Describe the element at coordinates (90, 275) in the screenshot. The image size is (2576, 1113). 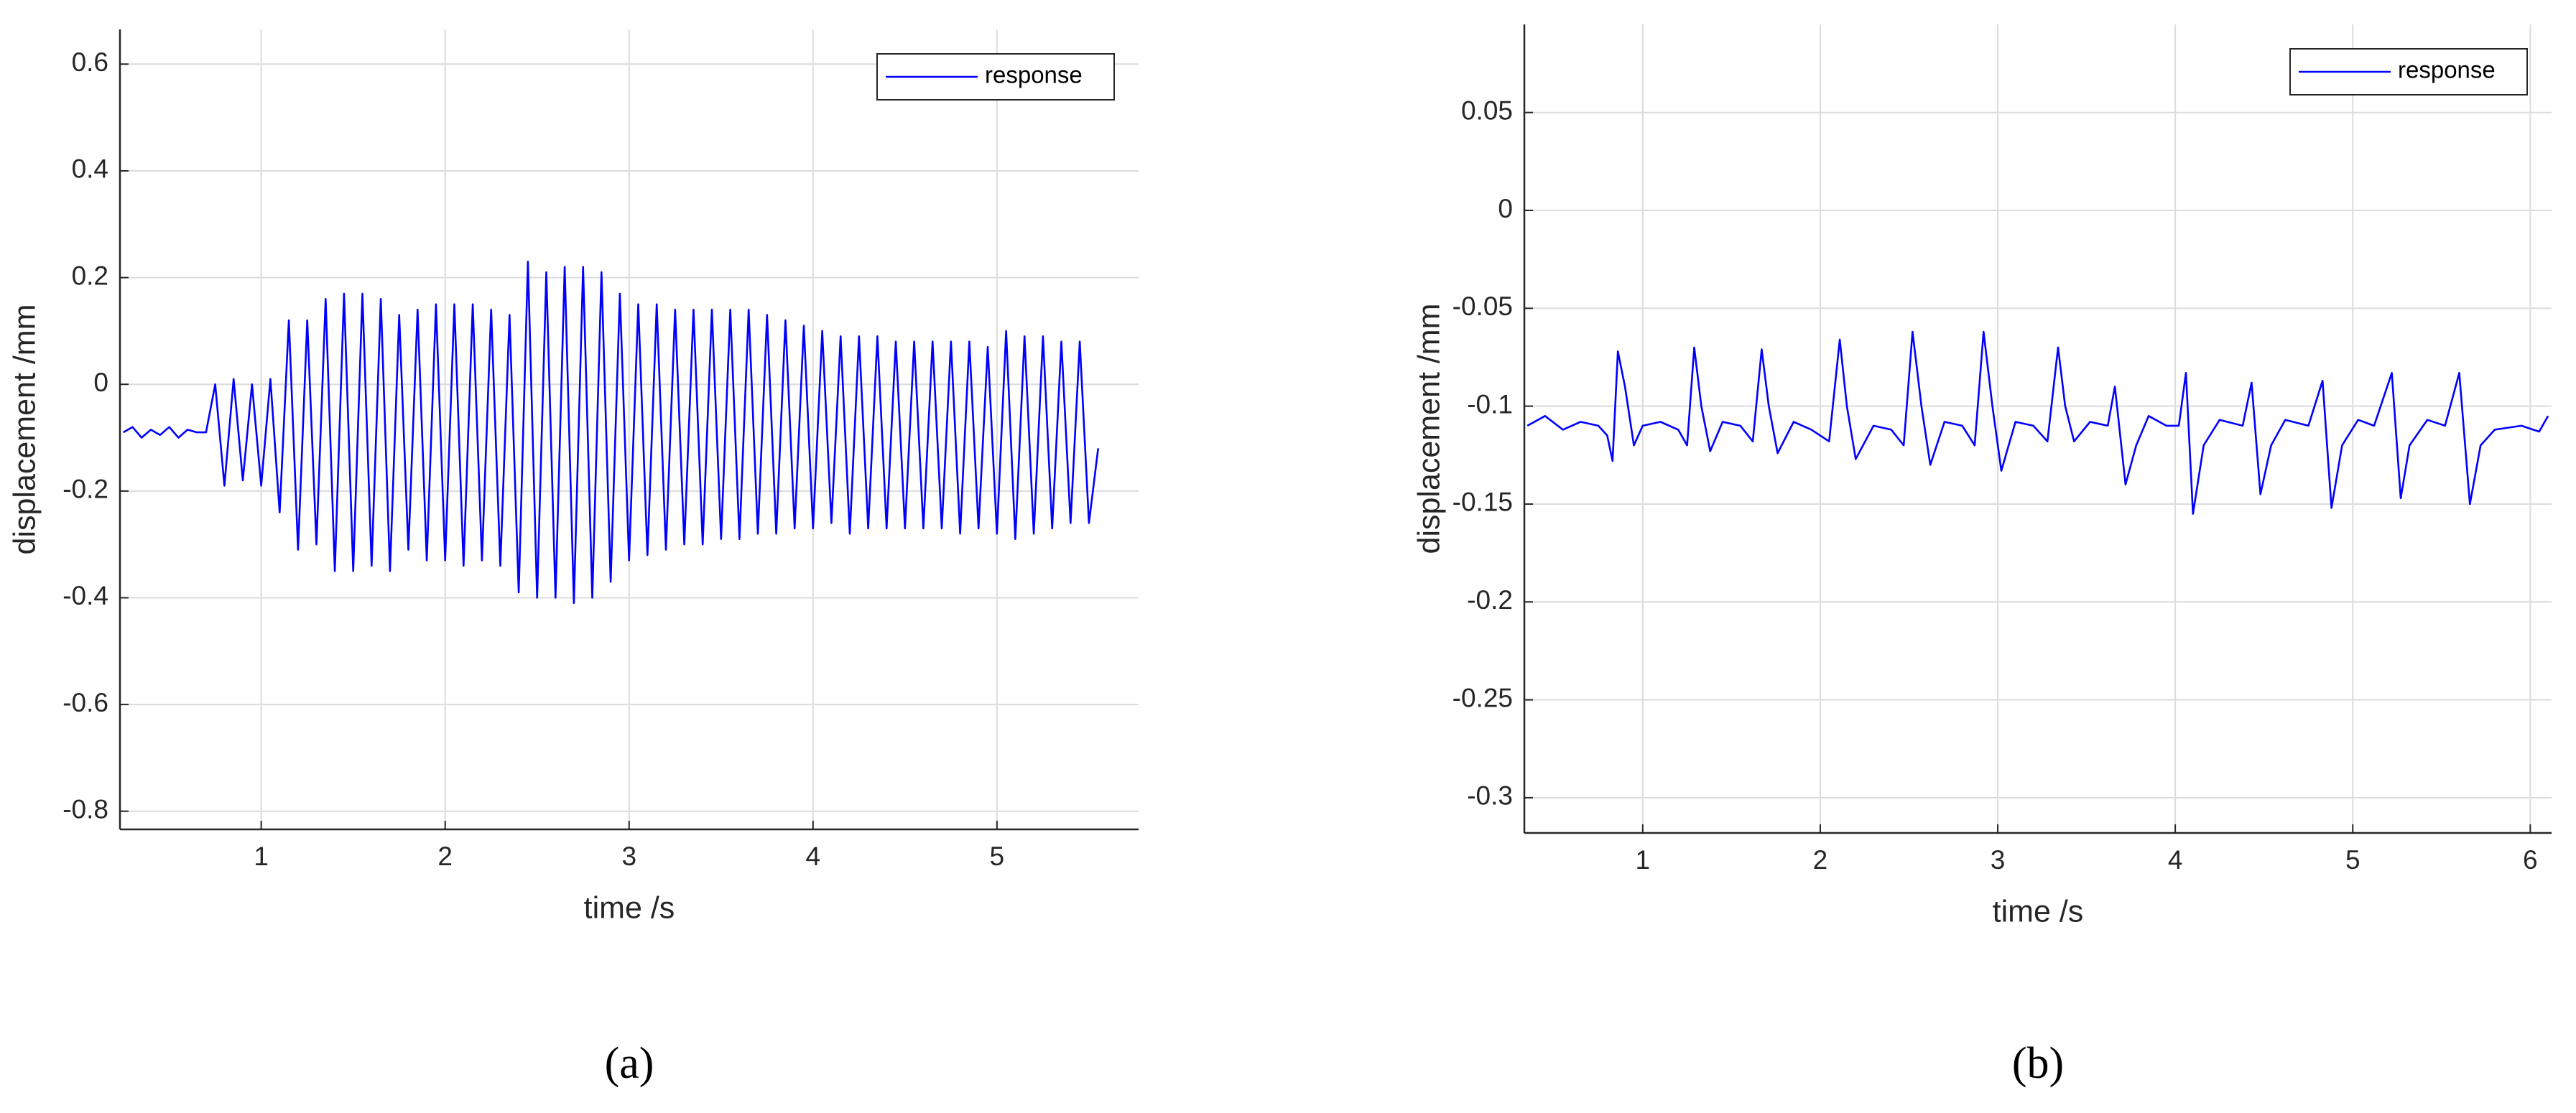
I see `y-tick-label: 0.2` at that location.